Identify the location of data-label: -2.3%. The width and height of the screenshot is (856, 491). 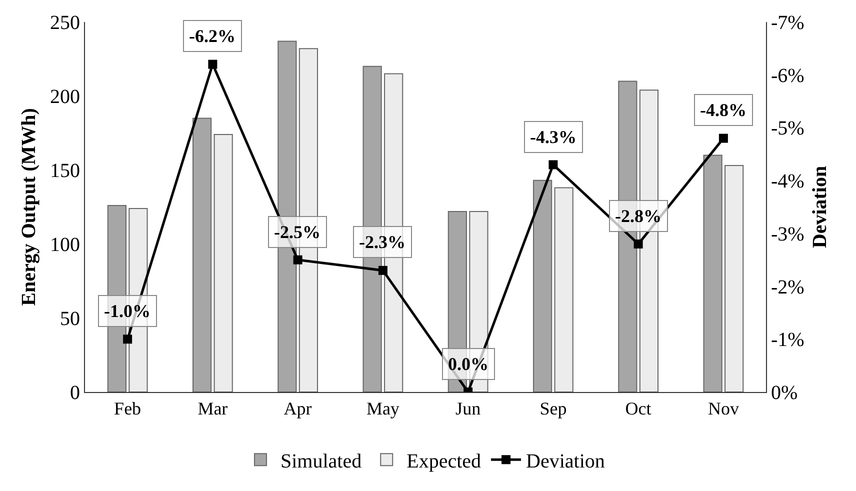
(382, 242).